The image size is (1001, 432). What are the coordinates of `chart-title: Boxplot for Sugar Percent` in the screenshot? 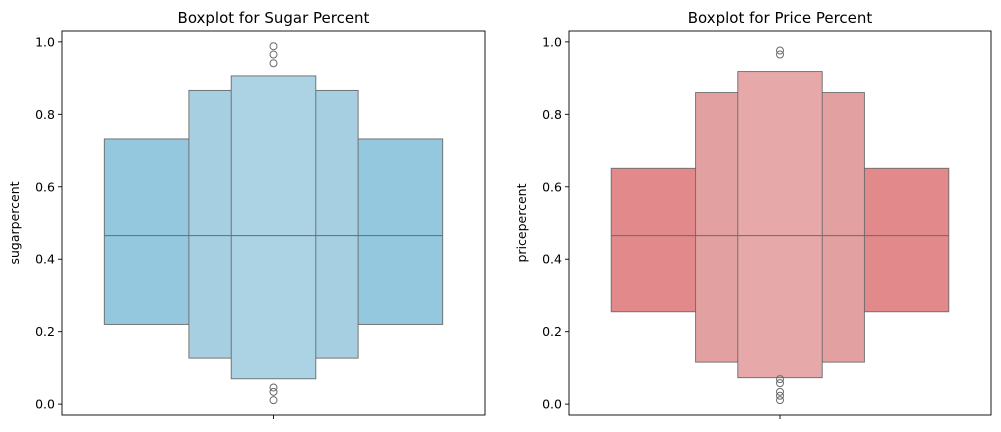 It's located at (274, 18).